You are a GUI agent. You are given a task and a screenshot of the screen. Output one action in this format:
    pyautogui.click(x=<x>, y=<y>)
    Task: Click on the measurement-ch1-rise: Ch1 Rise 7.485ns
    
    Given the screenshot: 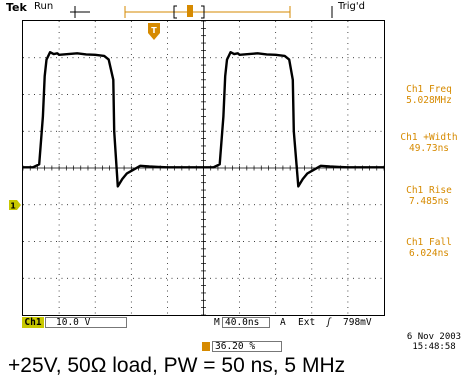 What is the action you would take?
    pyautogui.click(x=429, y=196)
    